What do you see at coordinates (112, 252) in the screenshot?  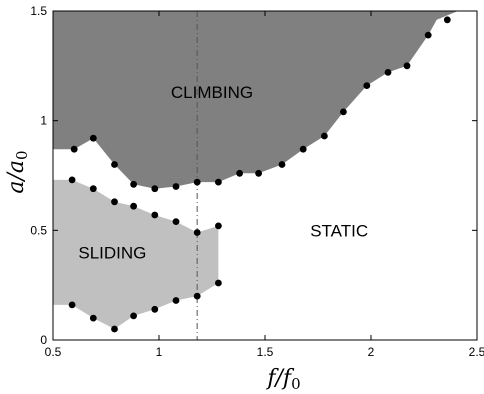 I see `region-label-sliding: SLIDING` at bounding box center [112, 252].